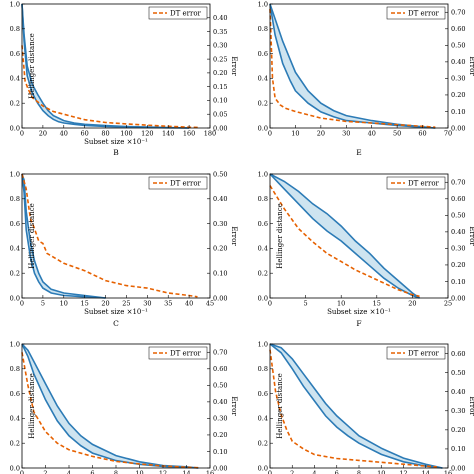 Image resolution: width=474 pixels, height=474 pixels. What do you see at coordinates (116, 152) in the screenshot?
I see `panel-letter: B` at bounding box center [116, 152].